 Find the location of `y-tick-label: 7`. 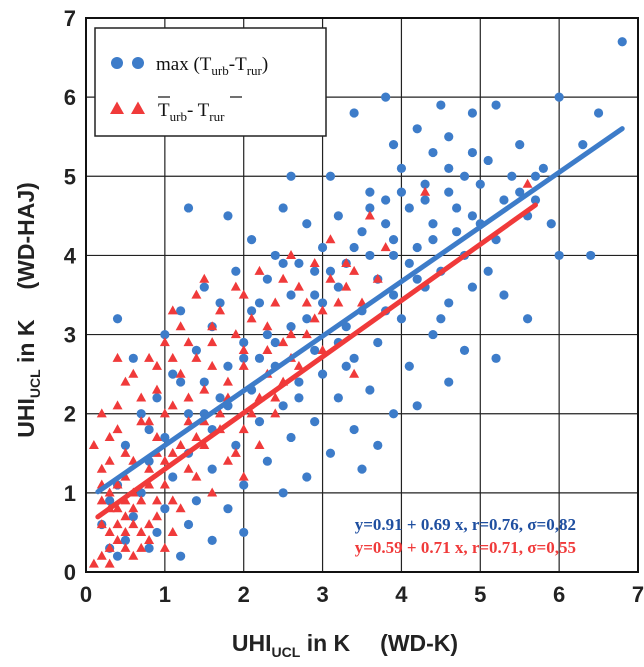

y-tick-label: 7 is located at coordinates (70, 18).